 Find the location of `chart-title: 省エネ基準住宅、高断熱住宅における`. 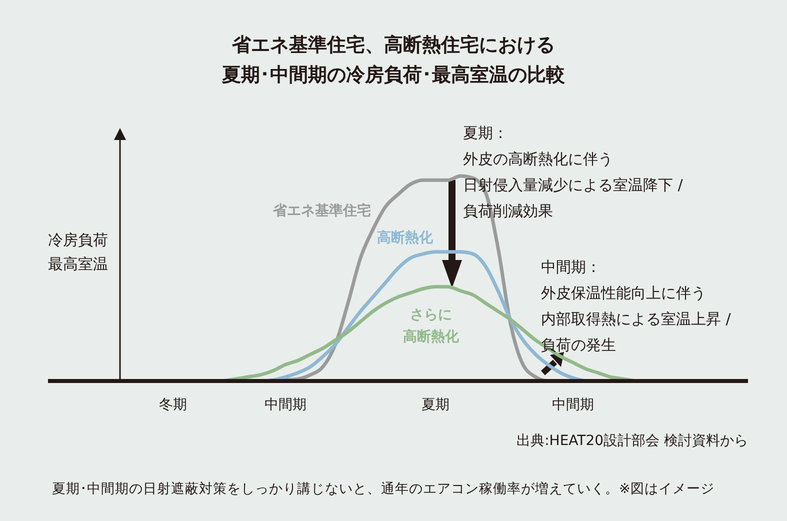

chart-title: 省エネ基準住宅、高断熱住宅における is located at coordinates (393, 45).